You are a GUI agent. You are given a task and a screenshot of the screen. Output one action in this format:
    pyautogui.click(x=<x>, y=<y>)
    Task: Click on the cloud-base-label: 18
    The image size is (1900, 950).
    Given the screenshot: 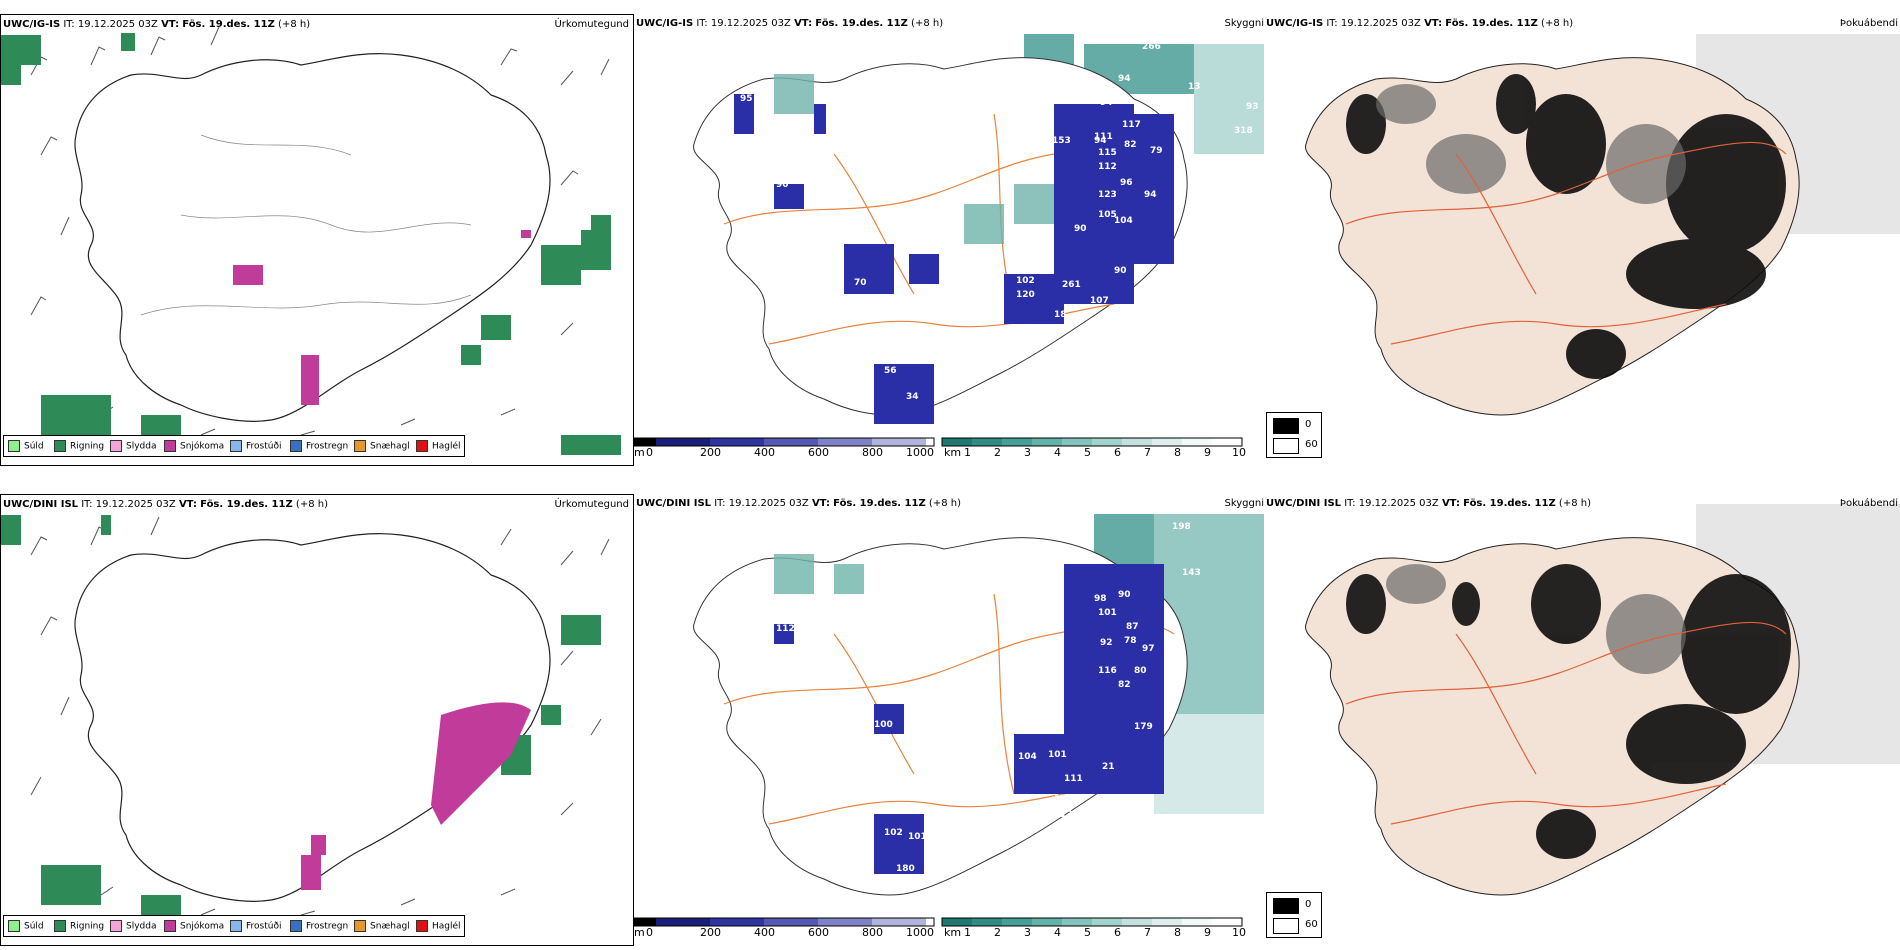 What is the action you would take?
    pyautogui.click(x=1060, y=315)
    